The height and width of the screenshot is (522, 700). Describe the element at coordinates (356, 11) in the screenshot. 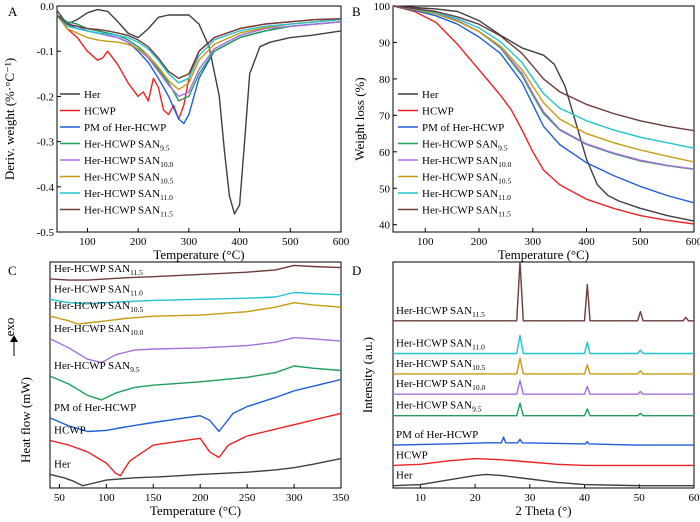

I see `panel-letter: B` at that location.